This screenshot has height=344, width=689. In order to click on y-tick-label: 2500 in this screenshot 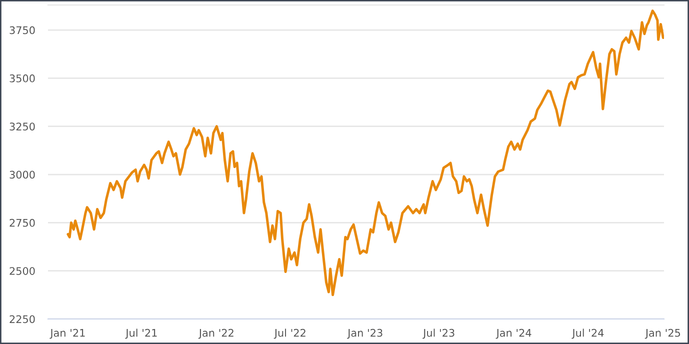, I will do `click(22, 271)`.